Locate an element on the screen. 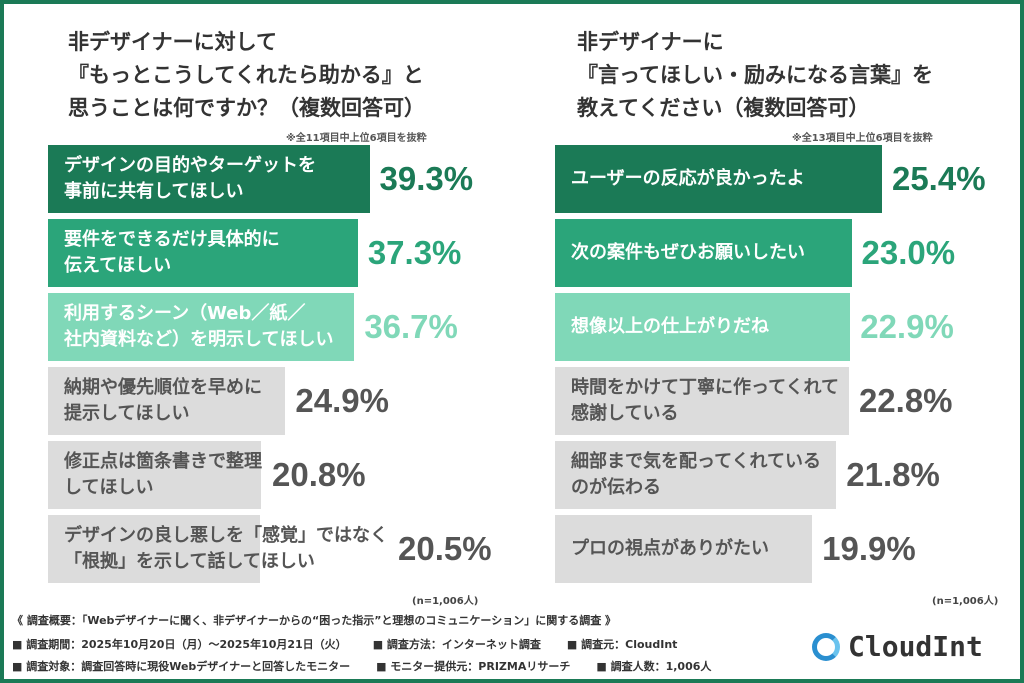 This screenshot has width=1024, height=683. bar-value-label: 21.8% is located at coordinates (893, 474).